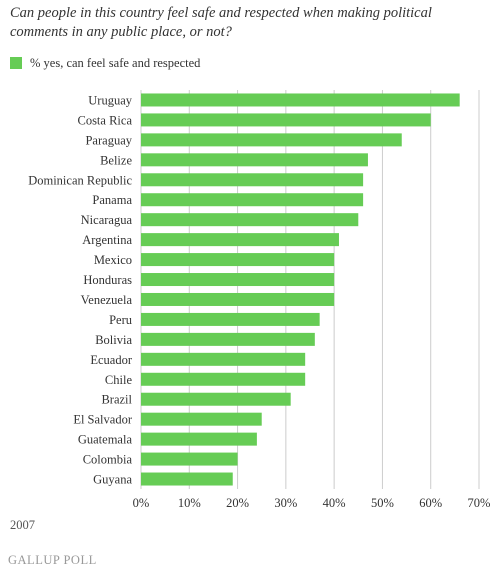 The image size is (501, 573). What do you see at coordinates (237, 503) in the screenshot?
I see `x-tick-label: 20%` at bounding box center [237, 503].